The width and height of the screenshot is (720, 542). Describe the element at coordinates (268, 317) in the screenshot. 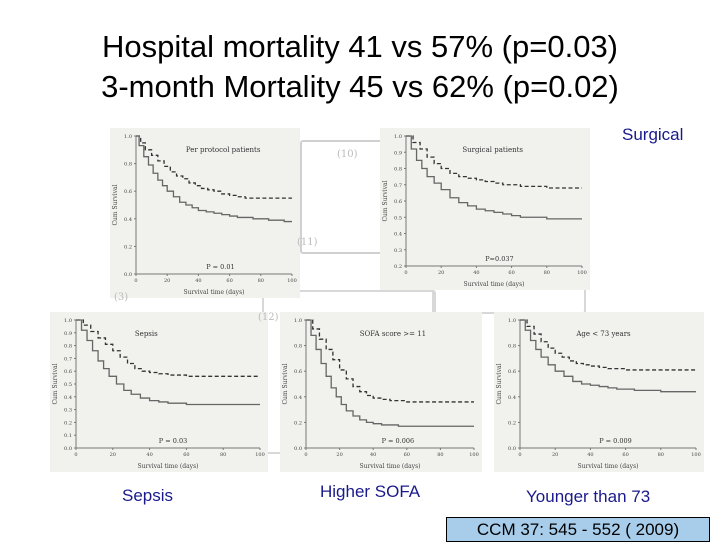

I see `annotation-n4: (12)` at that location.